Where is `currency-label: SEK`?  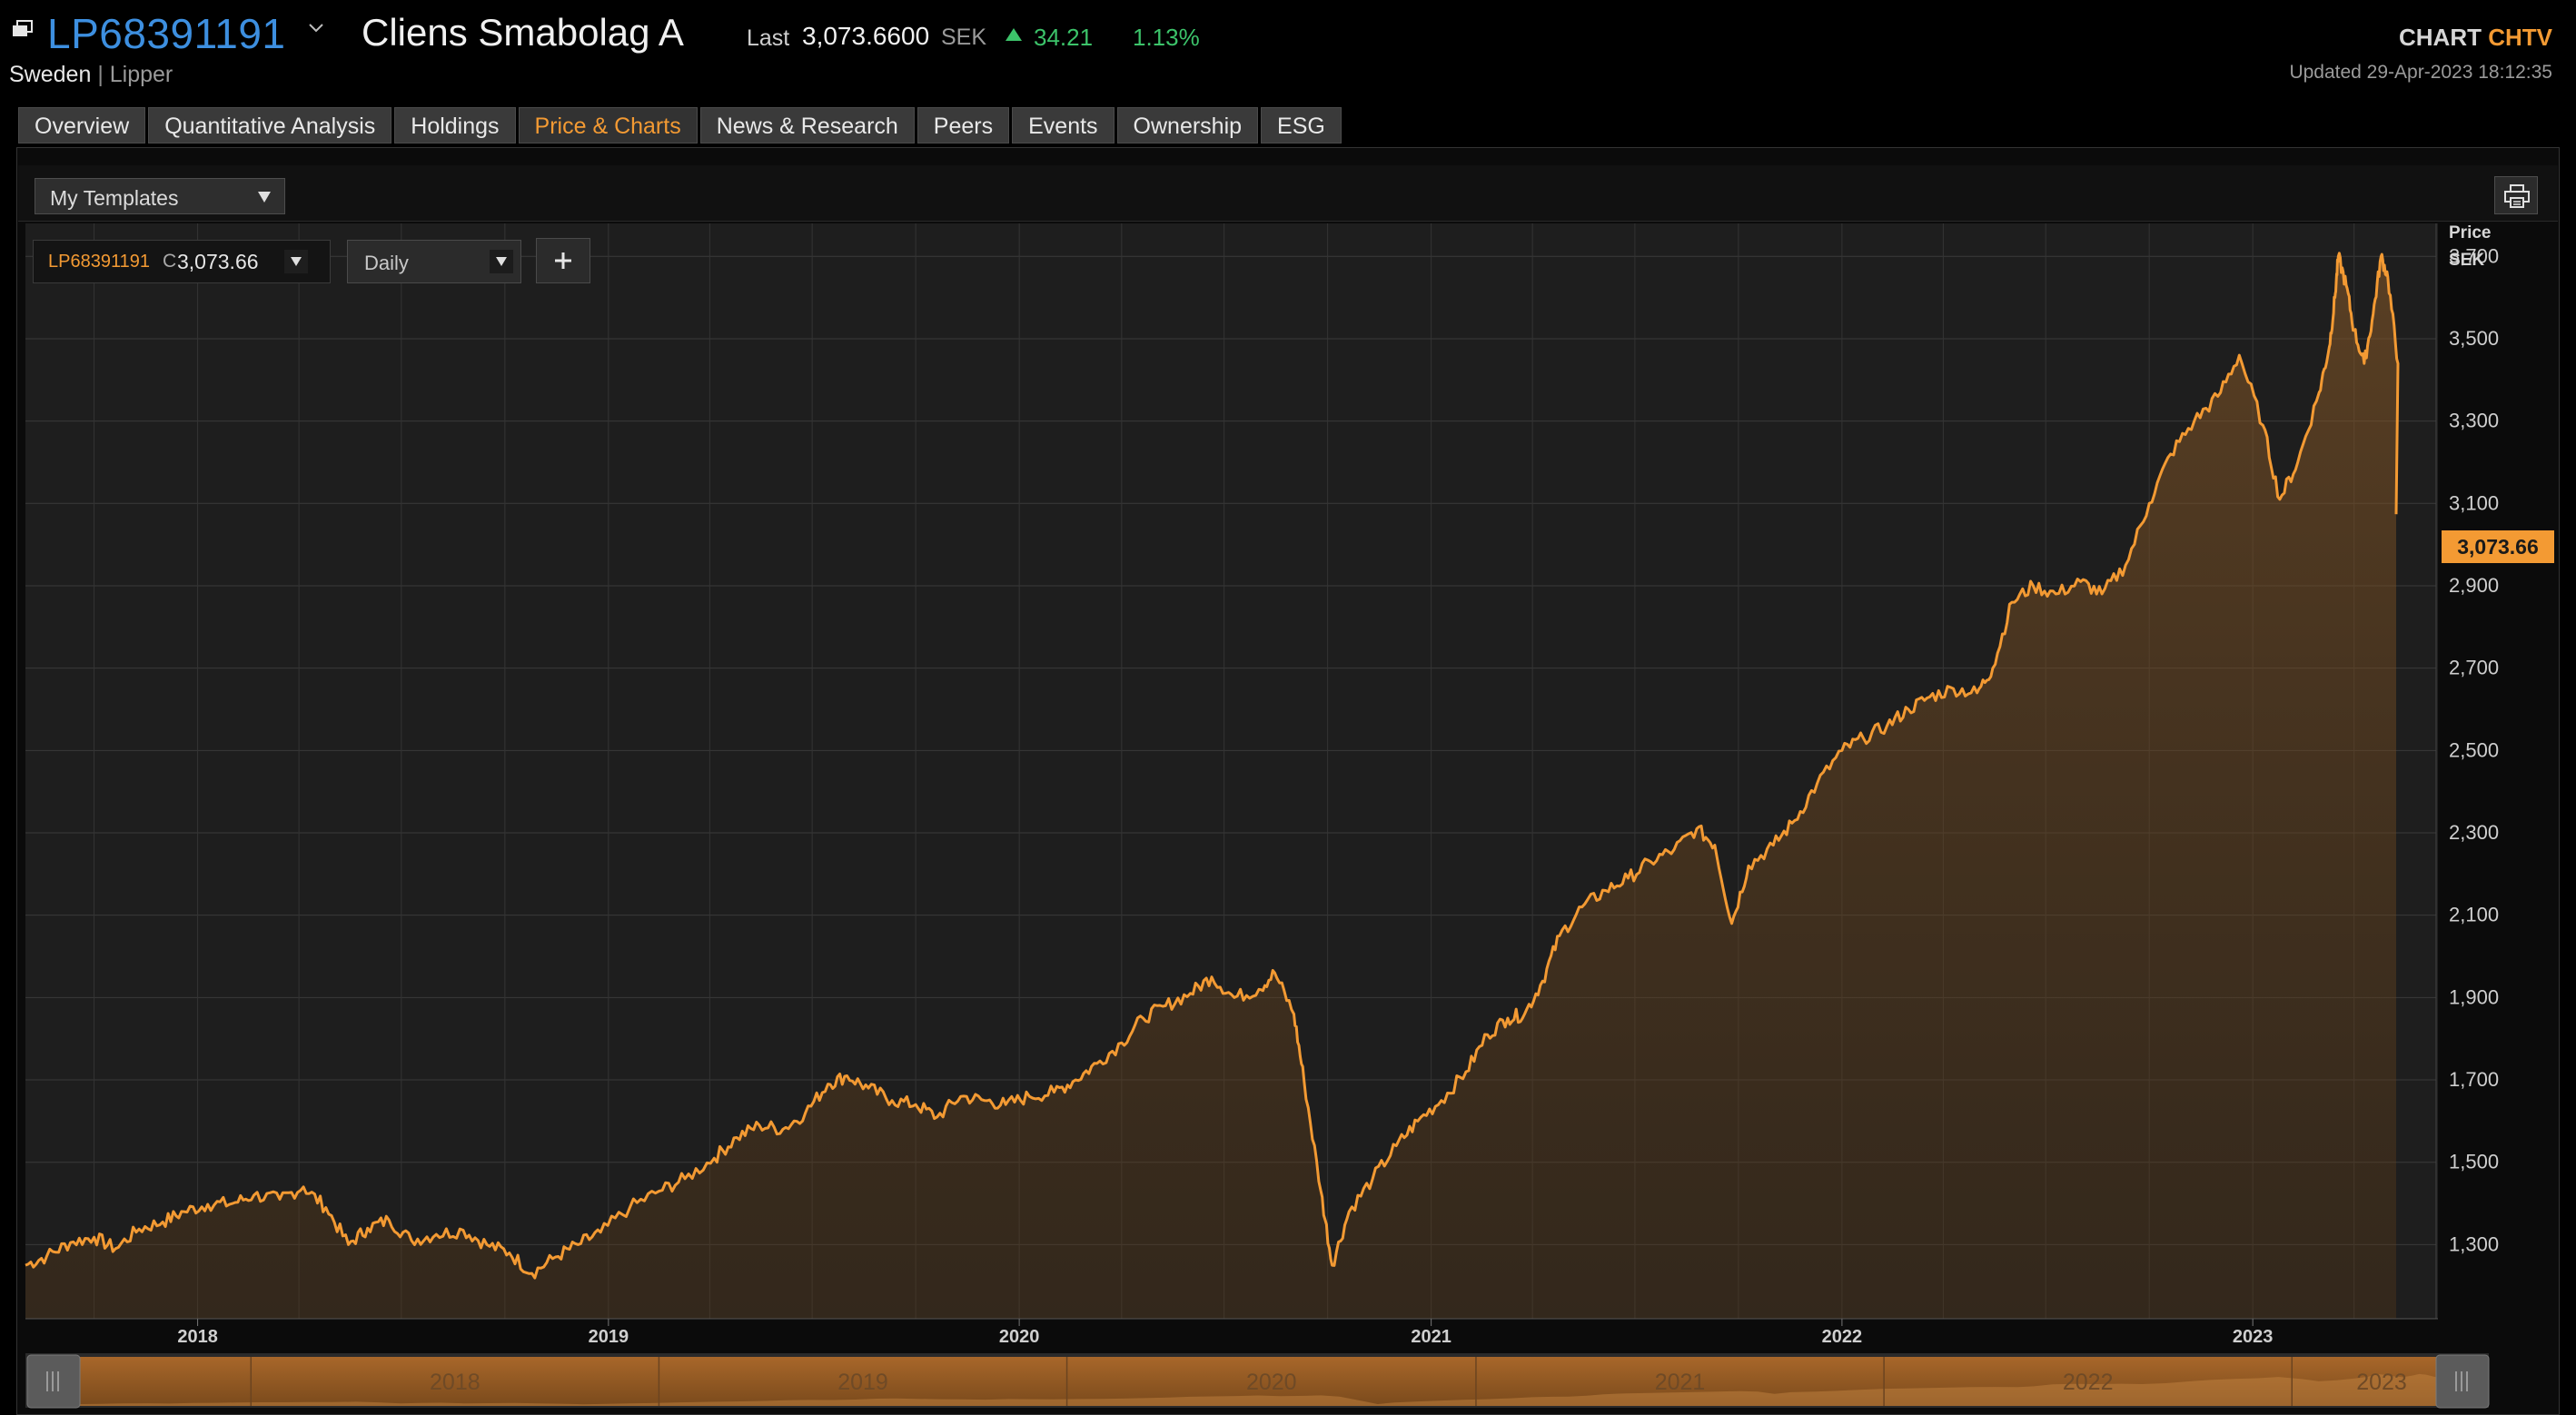 currency-label: SEK is located at coordinates (964, 37).